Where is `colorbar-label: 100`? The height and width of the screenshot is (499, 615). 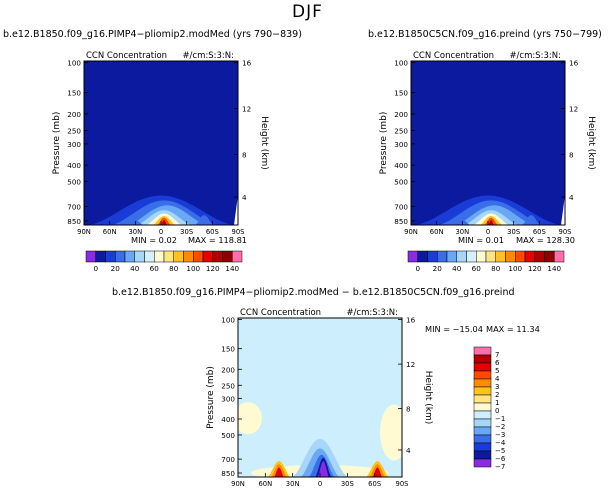 colorbar-label: 100 is located at coordinates (193, 268).